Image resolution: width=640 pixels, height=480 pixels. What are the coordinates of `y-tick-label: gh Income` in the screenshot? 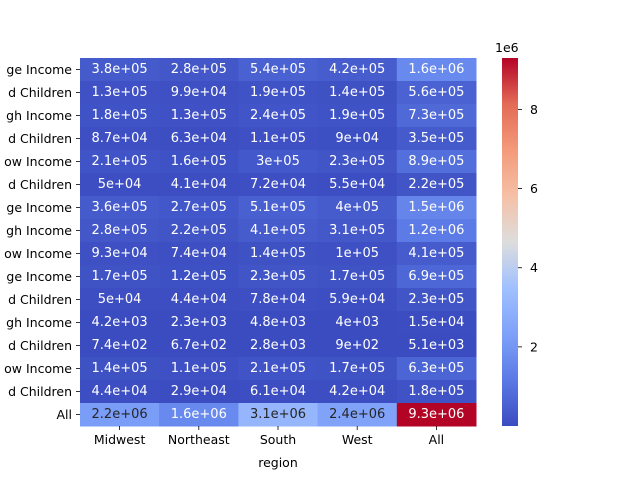 It's located at (39, 230).